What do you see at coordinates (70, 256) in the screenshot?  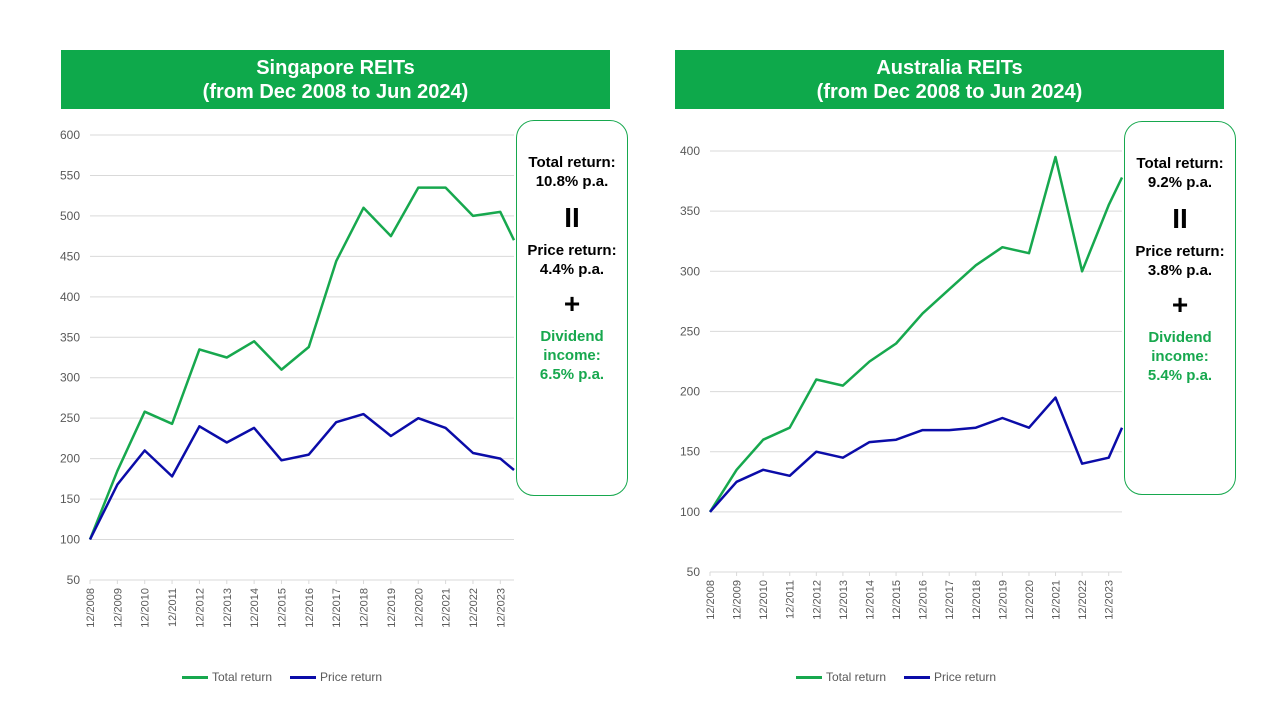 I see `y-tick-label: 450` at bounding box center [70, 256].